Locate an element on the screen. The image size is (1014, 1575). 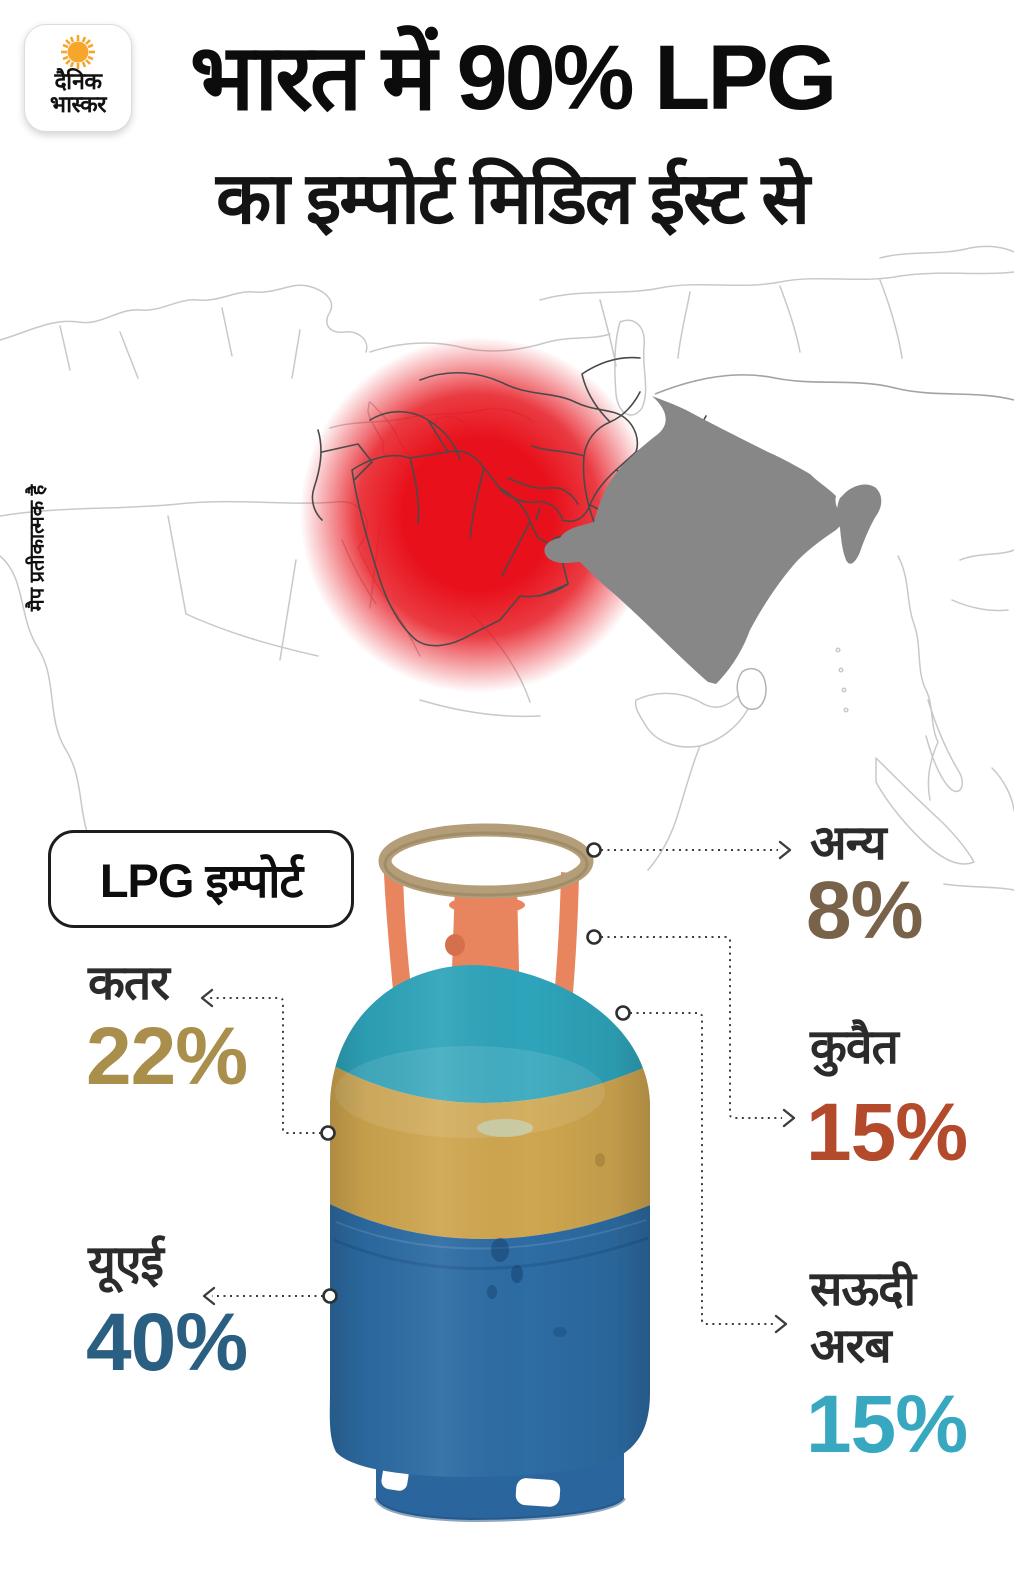
value-qatar: 22% is located at coordinates (167, 1056).